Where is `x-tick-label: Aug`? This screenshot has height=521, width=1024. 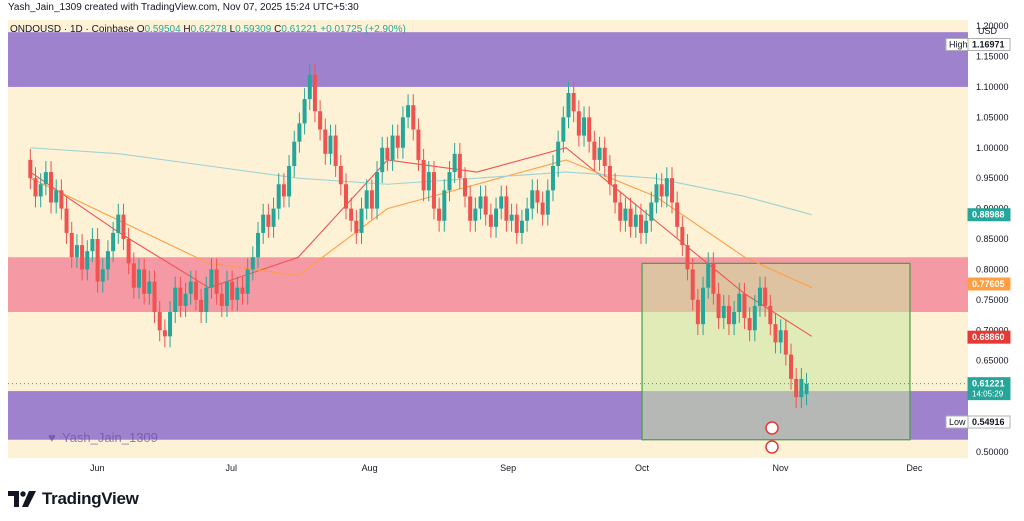
x-tick-label: Aug is located at coordinates (370, 468).